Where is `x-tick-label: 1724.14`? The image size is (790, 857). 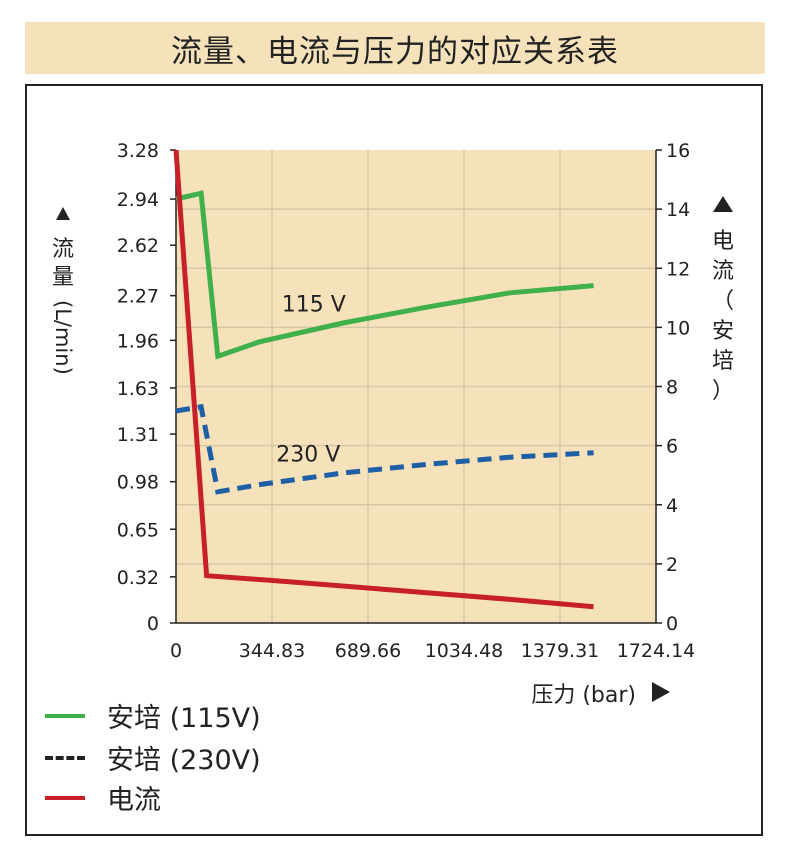
x-tick-label: 1724.14 is located at coordinates (656, 651).